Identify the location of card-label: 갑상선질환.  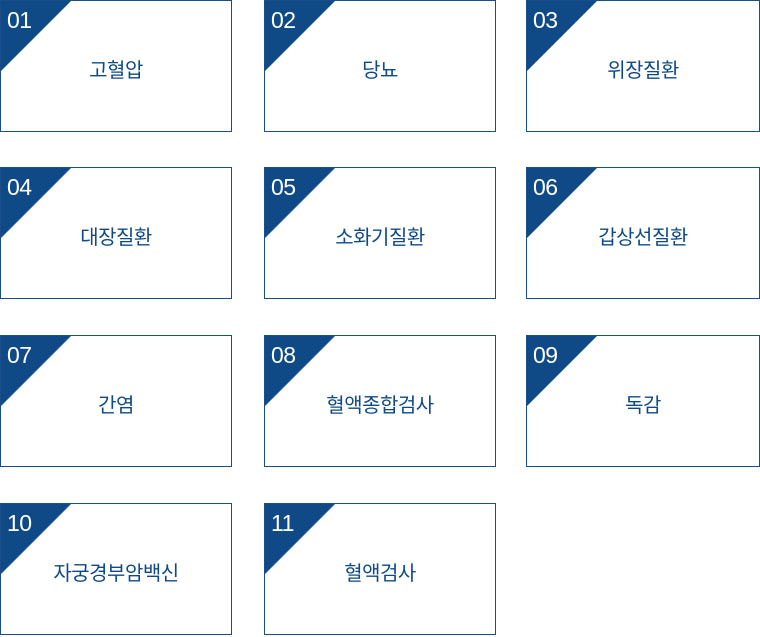
(643, 236).